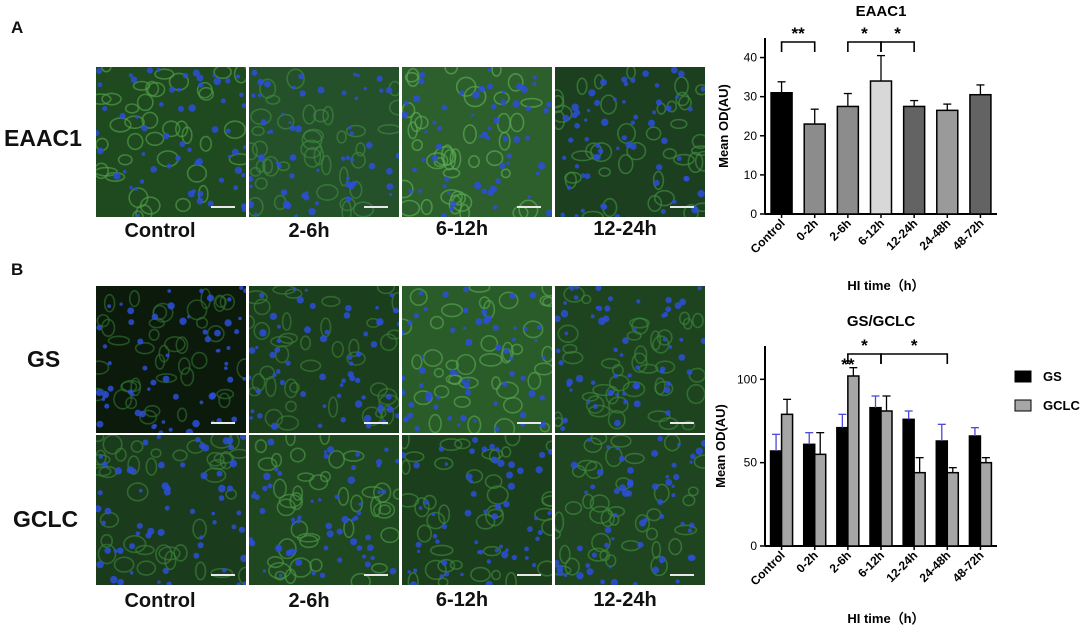 The height and width of the screenshot is (636, 1084). I want to click on micrograph-gclc-6-12h, so click(477, 510).